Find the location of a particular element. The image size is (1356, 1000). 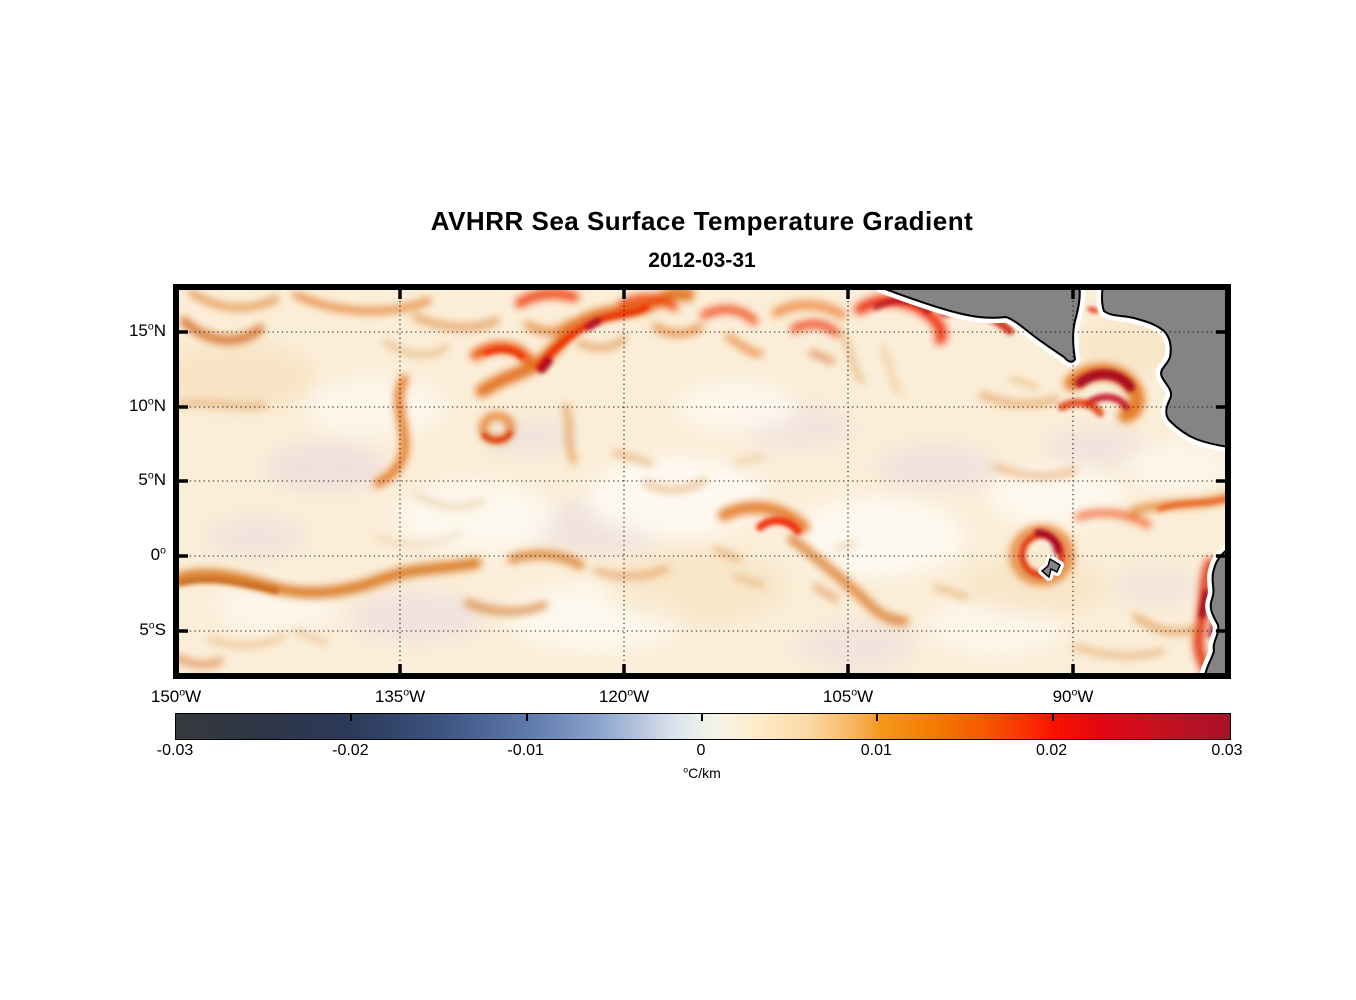

x-tick-label: 150oW is located at coordinates (176, 696).